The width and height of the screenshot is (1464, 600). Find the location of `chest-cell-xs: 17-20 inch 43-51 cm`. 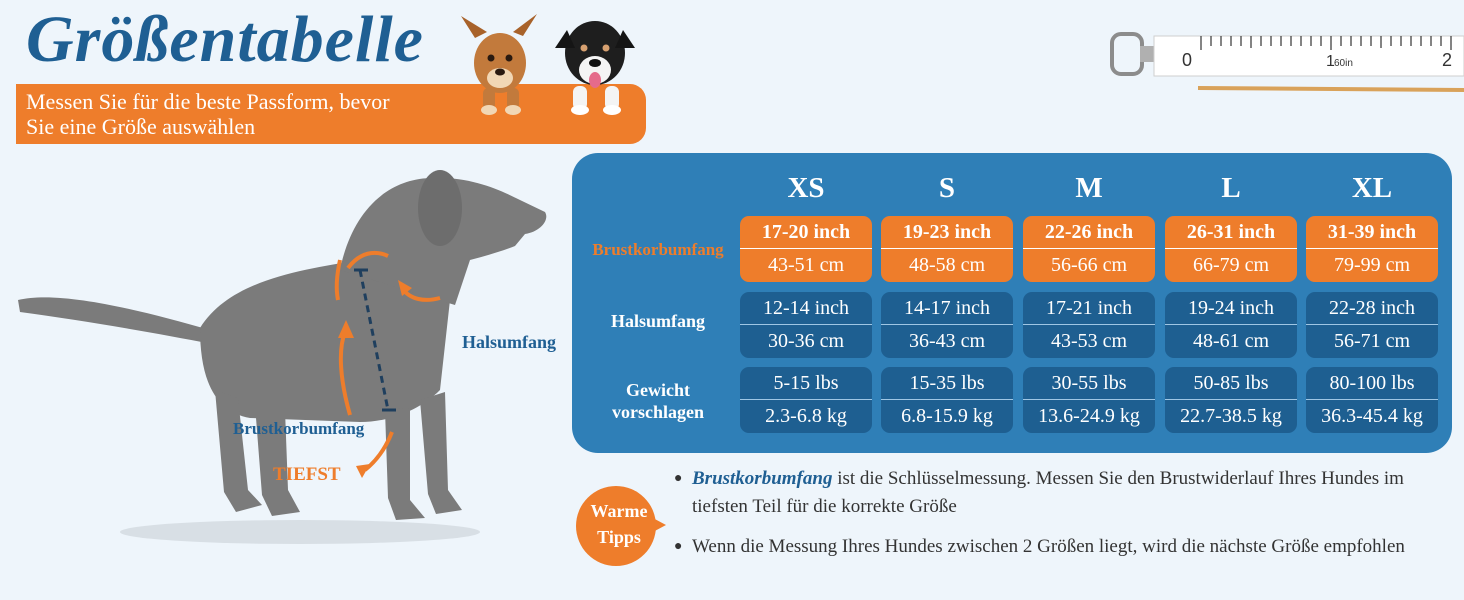

chest-cell-xs: 17-20 inch 43-51 cm is located at coordinates (806, 249).